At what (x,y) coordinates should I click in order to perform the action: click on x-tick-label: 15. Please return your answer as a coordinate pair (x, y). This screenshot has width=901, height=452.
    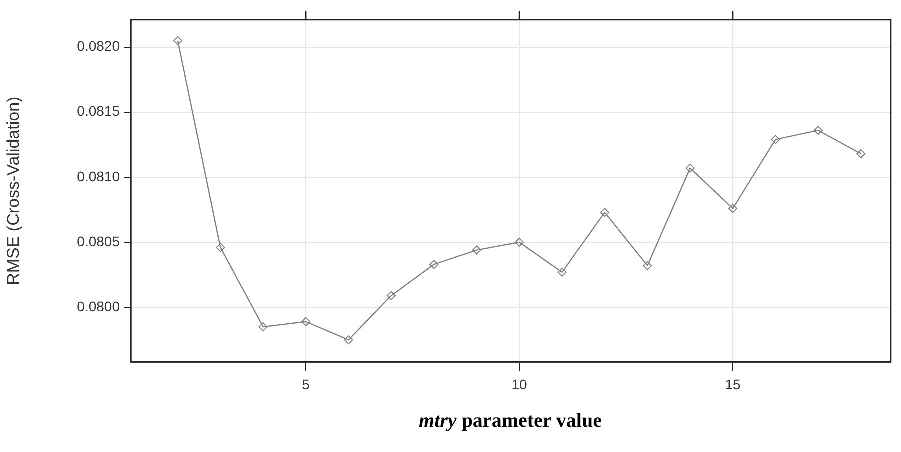
    Looking at the image, I should click on (733, 384).